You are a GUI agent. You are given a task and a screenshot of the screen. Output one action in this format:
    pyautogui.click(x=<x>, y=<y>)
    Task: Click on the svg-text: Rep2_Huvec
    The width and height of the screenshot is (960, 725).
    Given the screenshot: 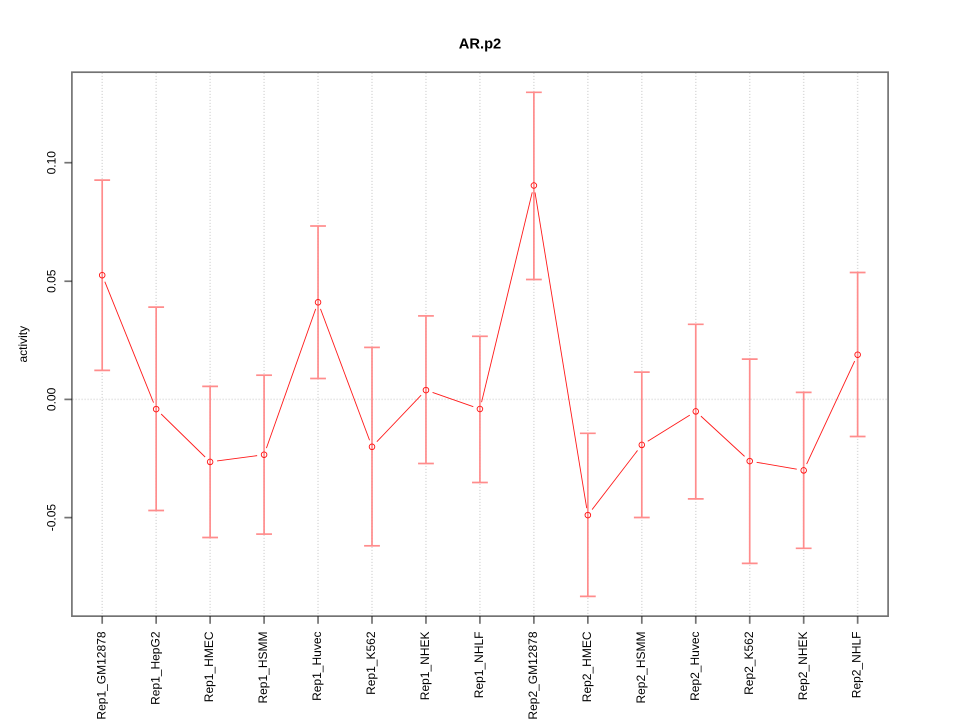 What is the action you would take?
    pyautogui.click(x=695, y=666)
    